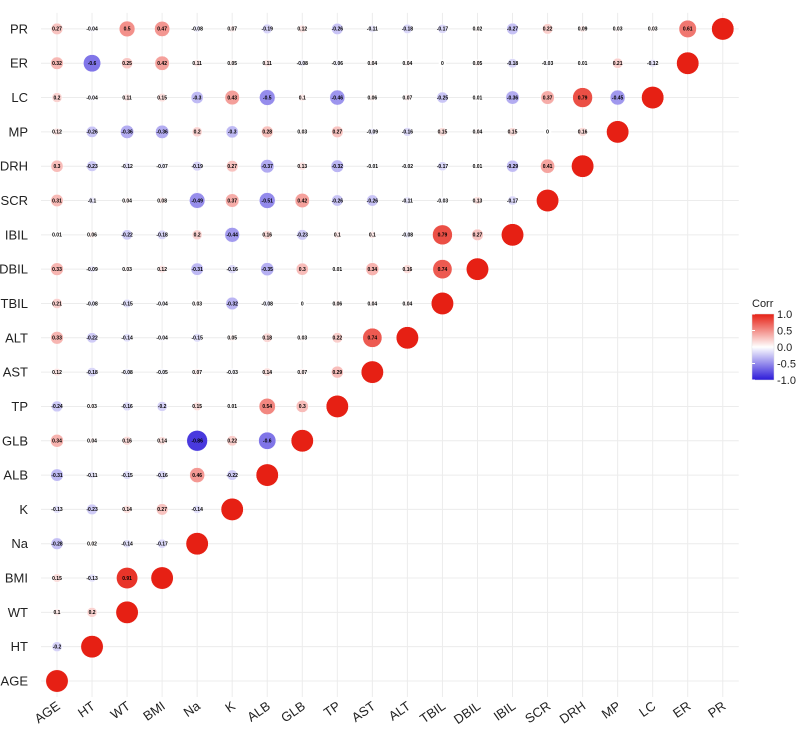 This screenshot has width=796, height=736. Describe the element at coordinates (611, 709) in the screenshot. I see `x-tick-mp: MP` at that location.